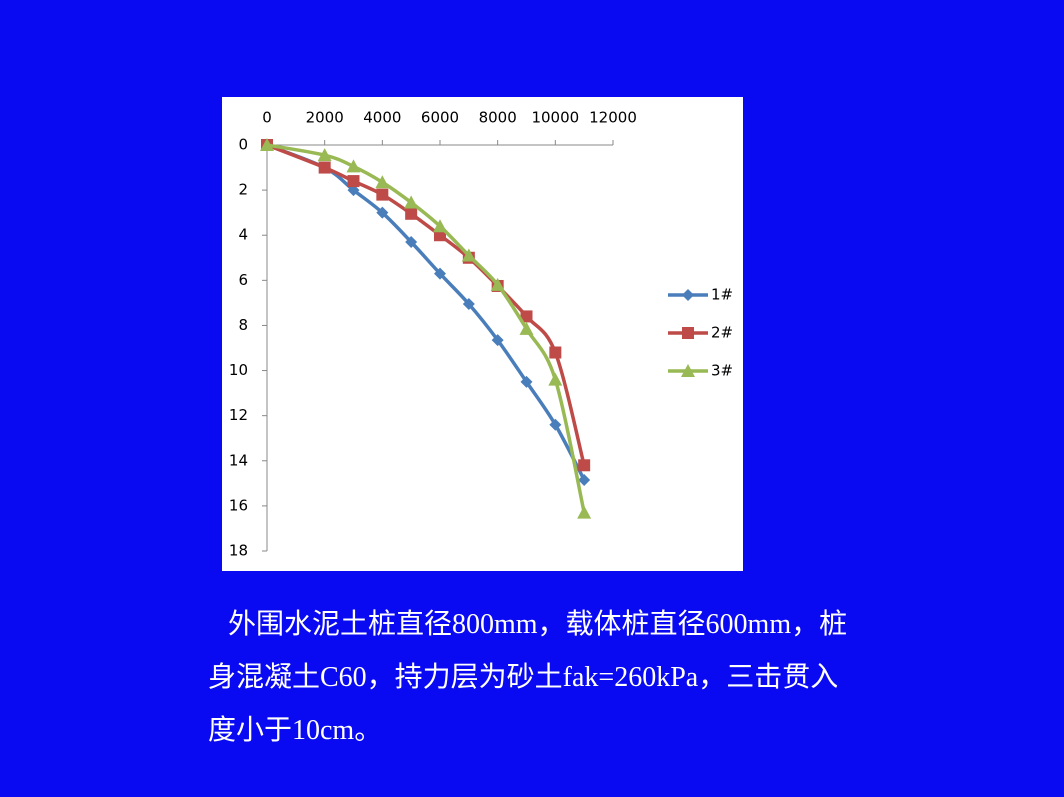 The image size is (1064, 797). I want to click on y-tick-label: 18, so click(238, 551).